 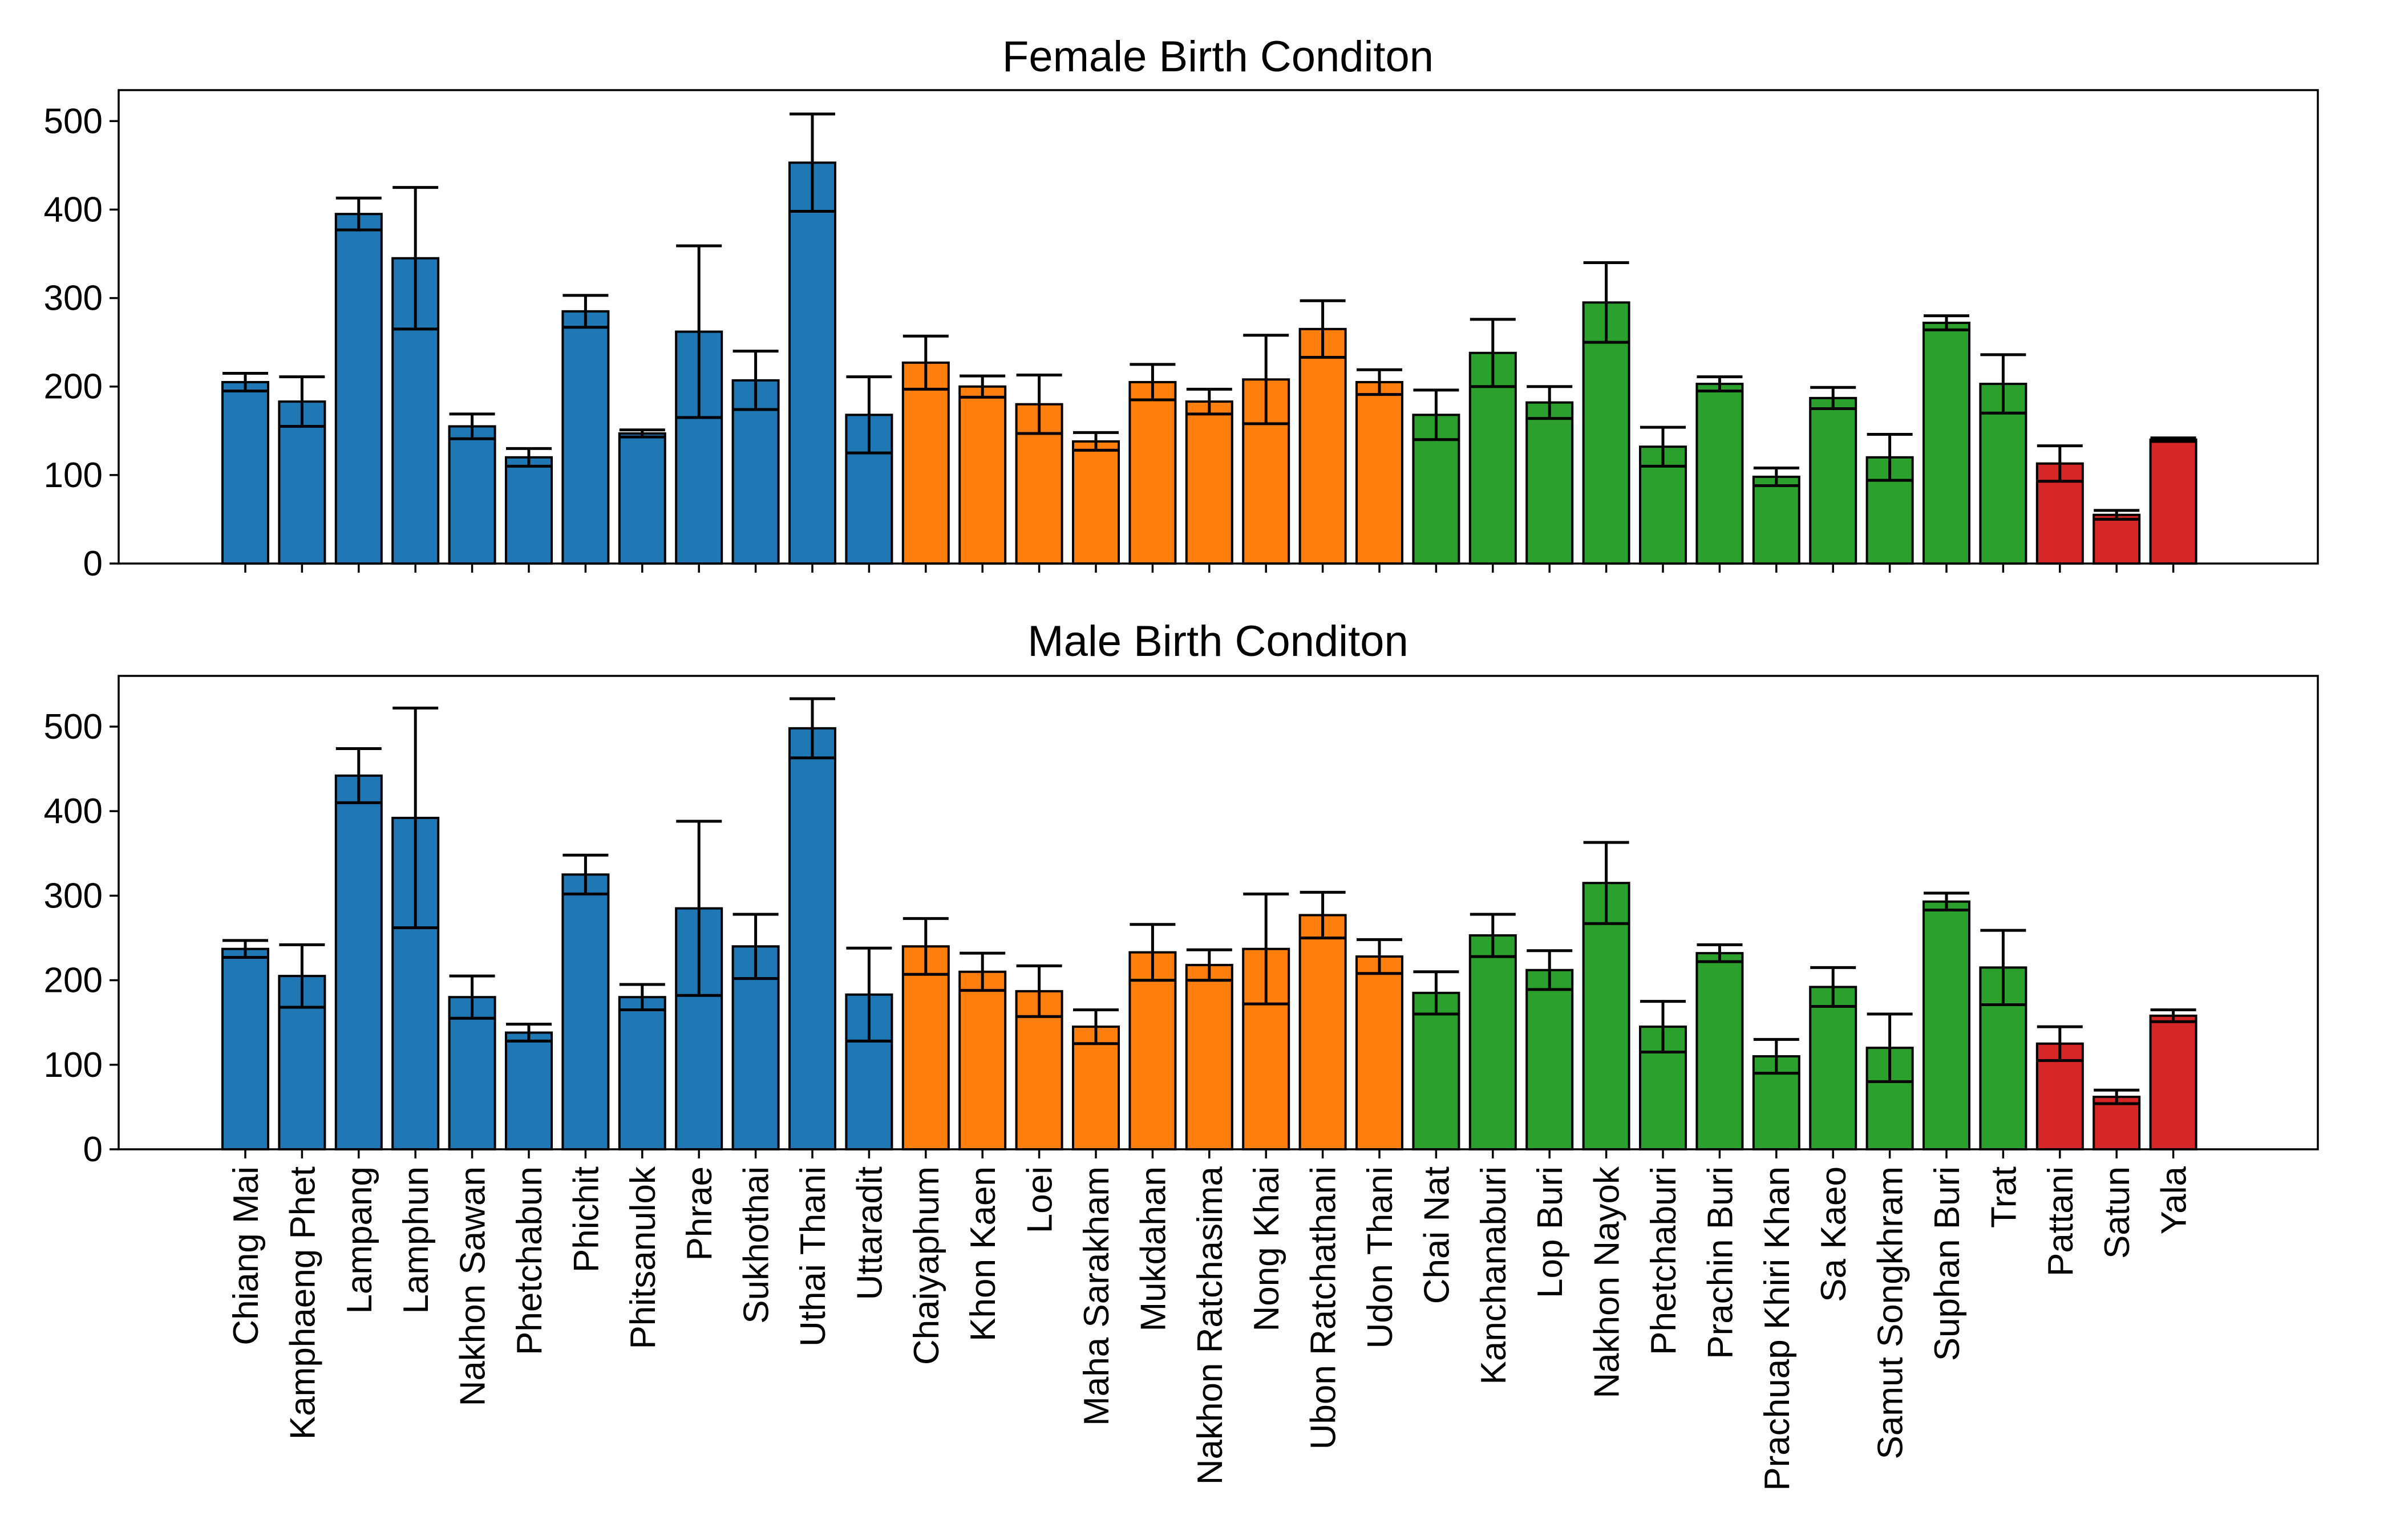 What do you see at coordinates (1218, 57) in the screenshot?
I see `female-chart-title: Female Birth Conditon` at bounding box center [1218, 57].